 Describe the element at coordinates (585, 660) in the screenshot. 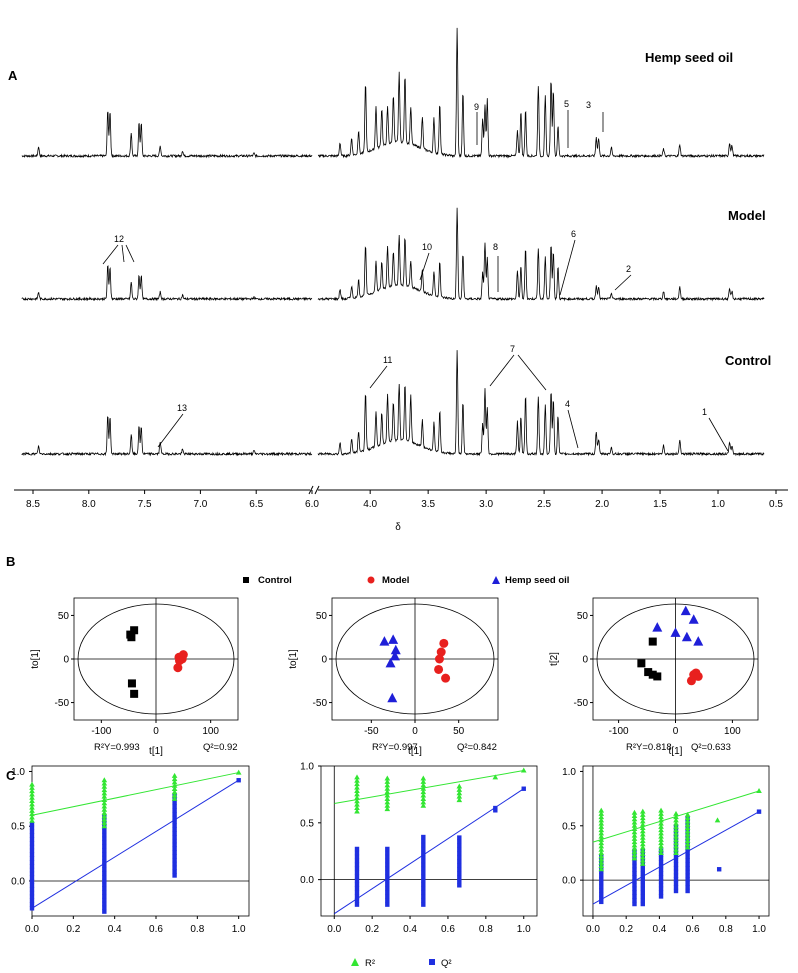

I see `score-y-tick-label: 0` at that location.